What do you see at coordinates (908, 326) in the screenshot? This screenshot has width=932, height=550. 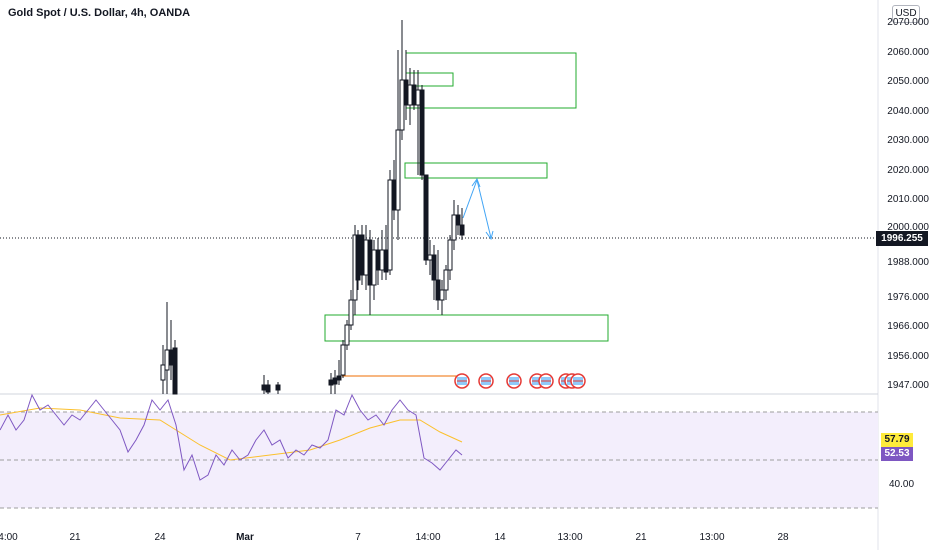 I see `price-tick: 1966.000` at bounding box center [908, 326].